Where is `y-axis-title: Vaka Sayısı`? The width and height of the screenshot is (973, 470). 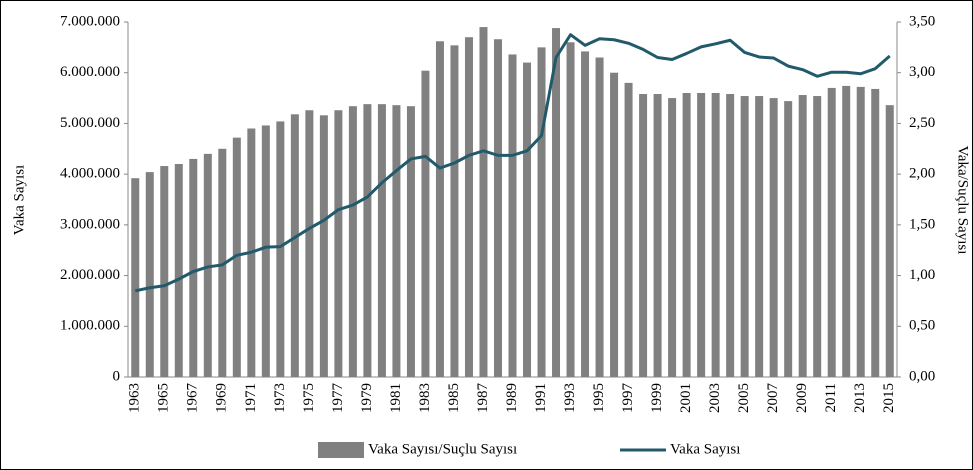
y-axis-title: Vaka Sayısı is located at coordinates (19, 200).